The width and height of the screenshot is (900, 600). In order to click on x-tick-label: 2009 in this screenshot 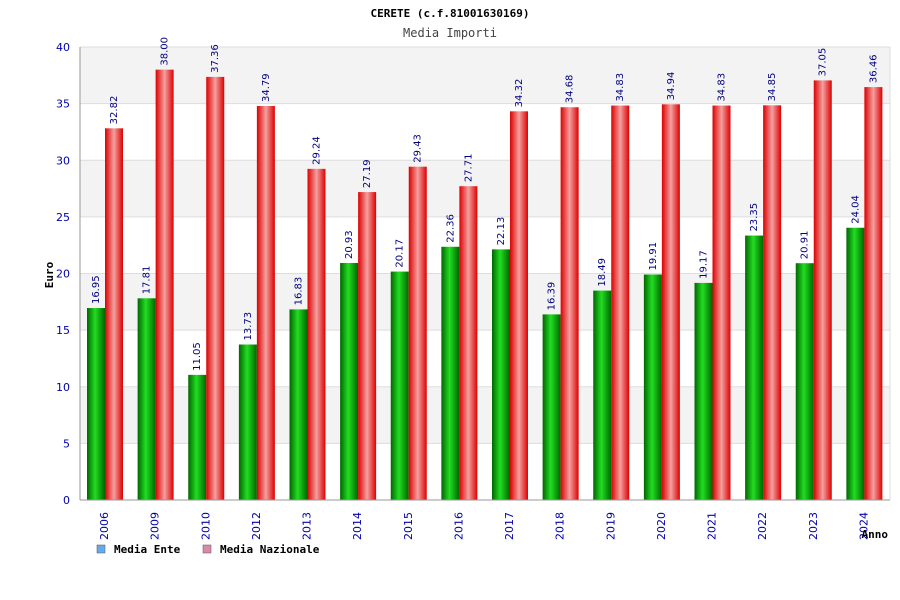, I will do `click(155, 526)`.